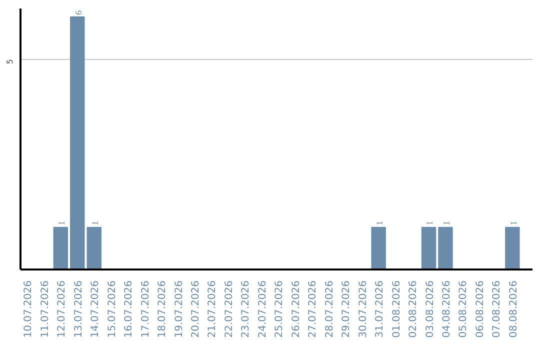  I want to click on x-tick-label: 27.07.2026, so click(313, 309).